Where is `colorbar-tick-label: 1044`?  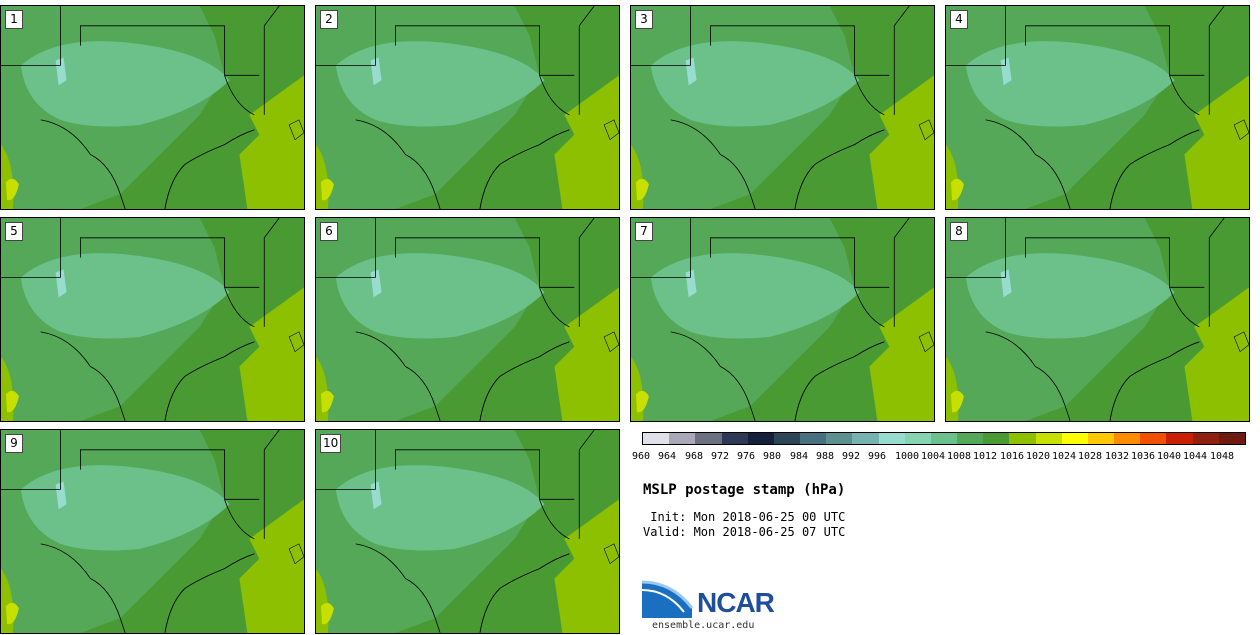
colorbar-tick-label: 1044 is located at coordinates (1195, 456).